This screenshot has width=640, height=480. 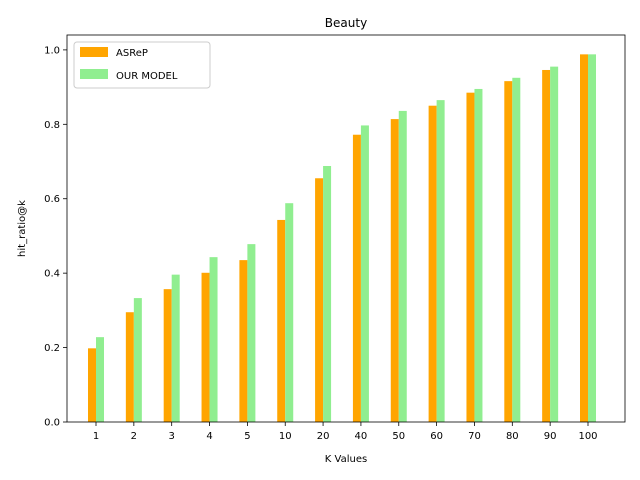 What do you see at coordinates (364, 273) in the screenshot?
I see `bar-our-model-k40` at bounding box center [364, 273].